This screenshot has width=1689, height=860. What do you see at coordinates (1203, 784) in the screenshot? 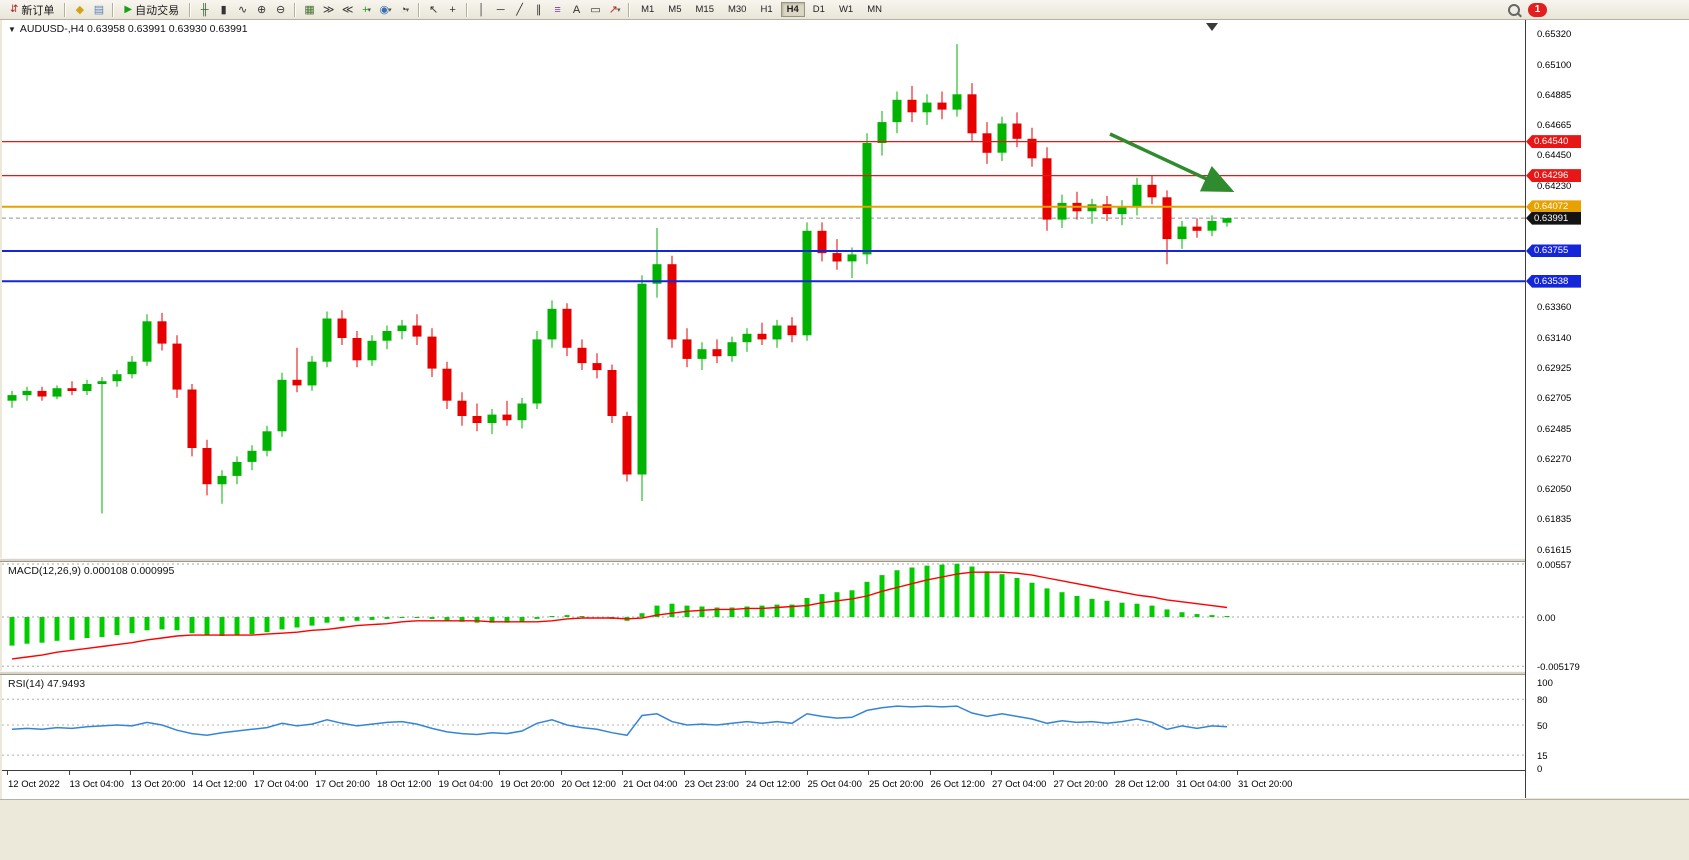
I see `time-axis-label: 31 Oct 04:00` at bounding box center [1203, 784].